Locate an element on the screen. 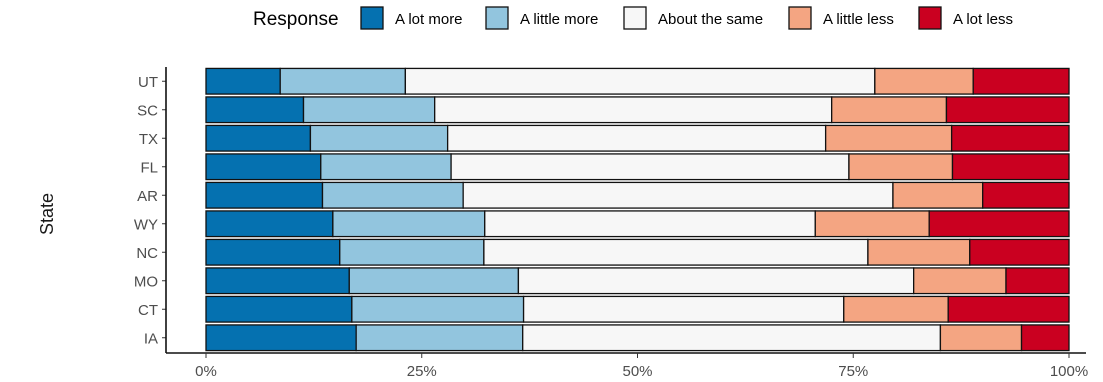 This screenshot has width=1103, height=382. bar-segment-tx-a-lot-more is located at coordinates (258, 138).